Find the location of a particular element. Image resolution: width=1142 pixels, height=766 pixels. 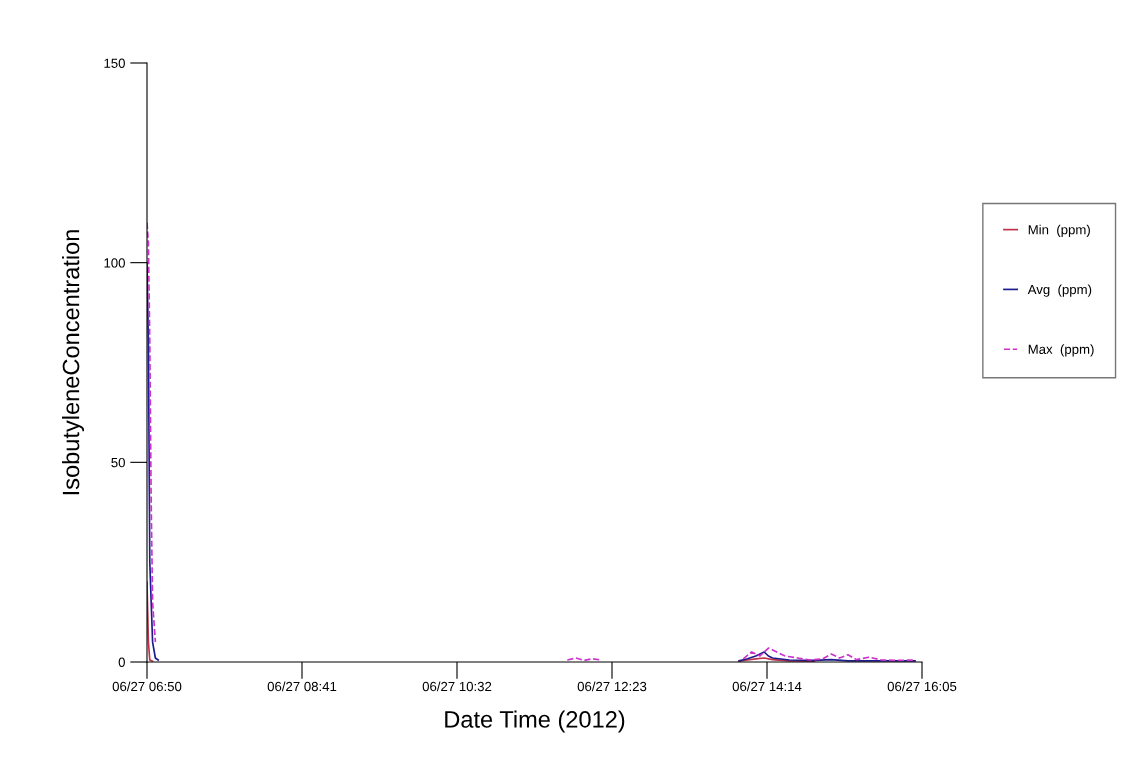

y-tick-label: 100 is located at coordinates (114, 263).